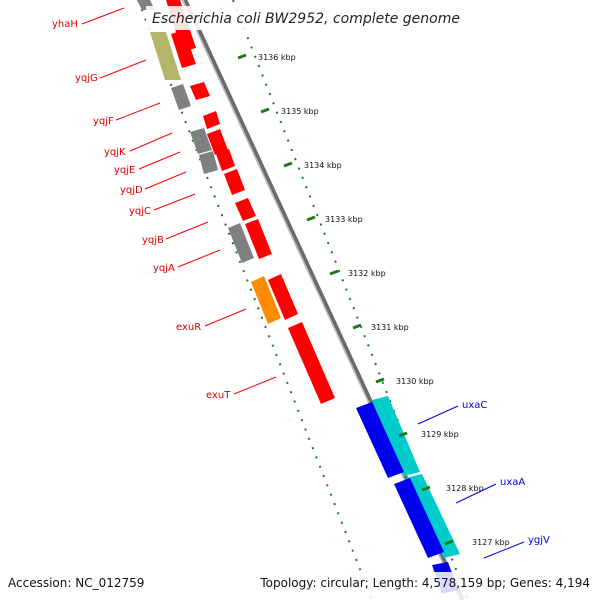 This screenshot has width=600, height=600. Describe the element at coordinates (390, 327) in the screenshot. I see `kbp-label-3131: 3131 kbp` at that location.